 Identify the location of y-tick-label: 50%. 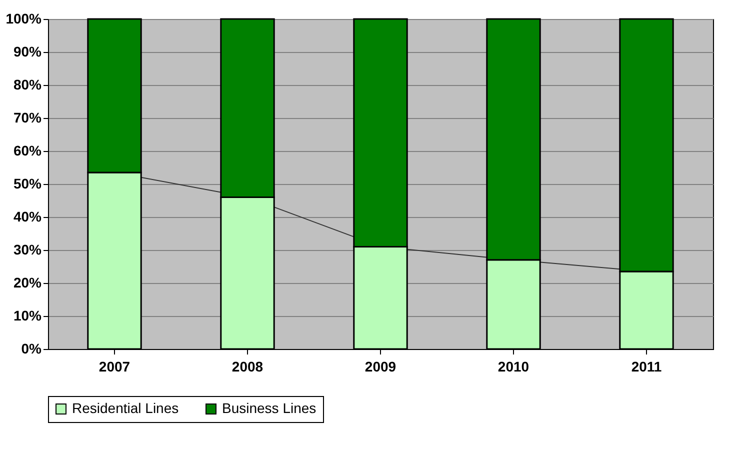
(27, 184).